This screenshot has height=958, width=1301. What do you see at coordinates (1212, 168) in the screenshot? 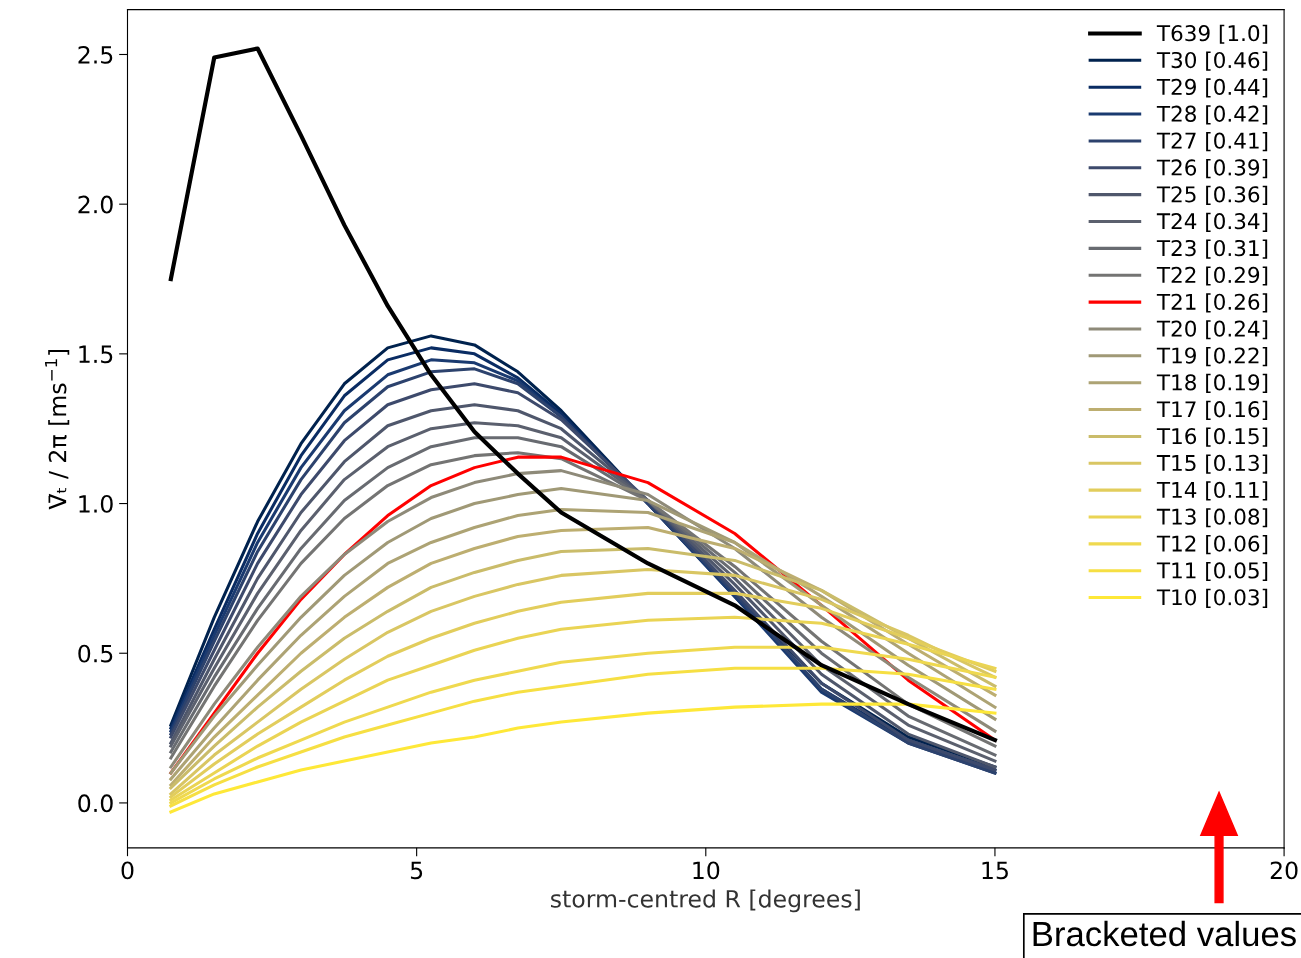
I see `legend-label: T26 [0.39]` at bounding box center [1212, 168].